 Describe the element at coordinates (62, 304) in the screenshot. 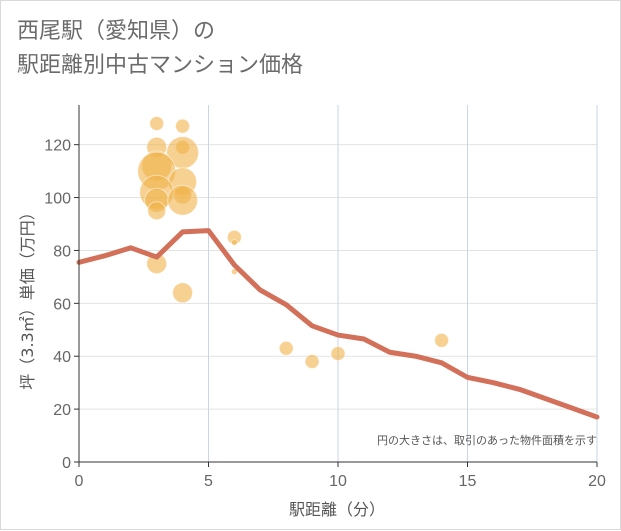

I see `y-tick-label: 60` at that location.